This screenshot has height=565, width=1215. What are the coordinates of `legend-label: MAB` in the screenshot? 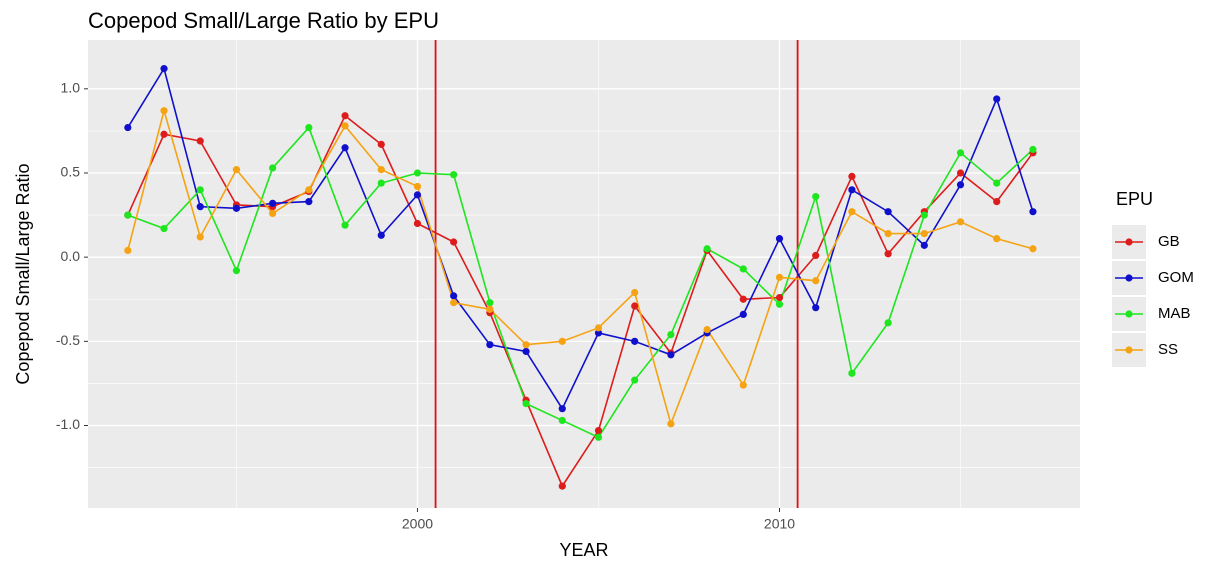 It's located at (1174, 313).